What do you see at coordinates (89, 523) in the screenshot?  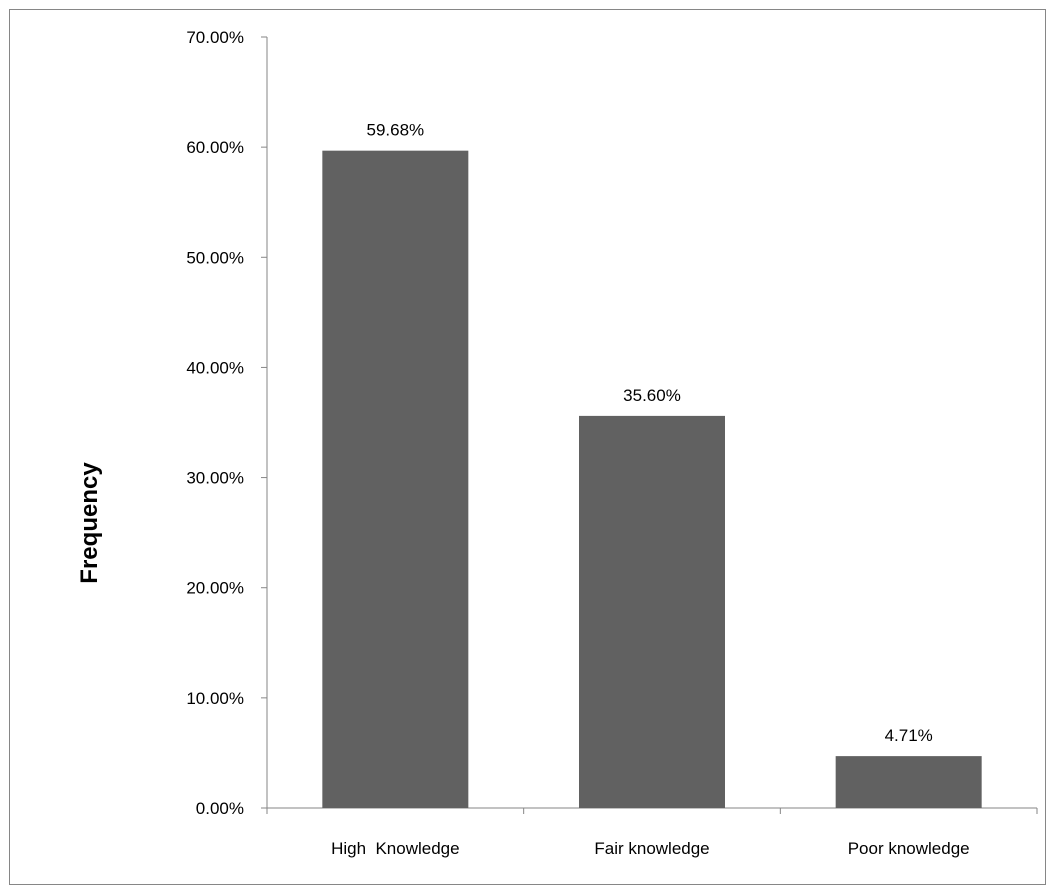 I see `y-axis-title: Frequency` at bounding box center [89, 523].